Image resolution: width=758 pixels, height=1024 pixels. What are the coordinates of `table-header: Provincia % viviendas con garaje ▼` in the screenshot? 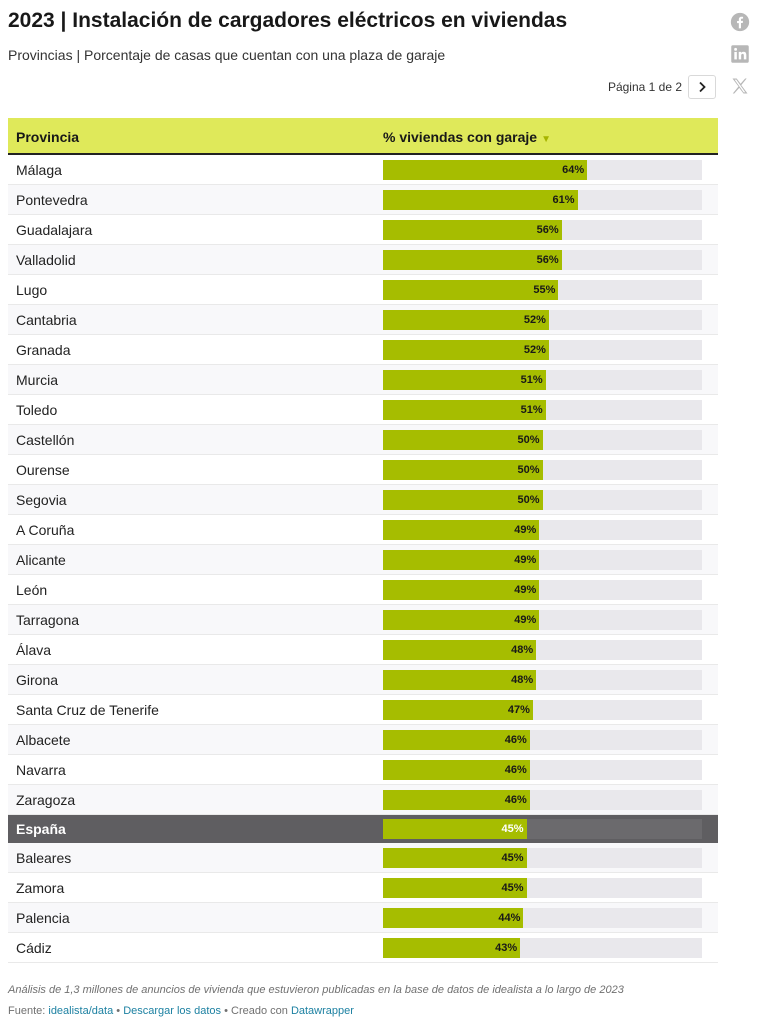 It's located at (363, 136).